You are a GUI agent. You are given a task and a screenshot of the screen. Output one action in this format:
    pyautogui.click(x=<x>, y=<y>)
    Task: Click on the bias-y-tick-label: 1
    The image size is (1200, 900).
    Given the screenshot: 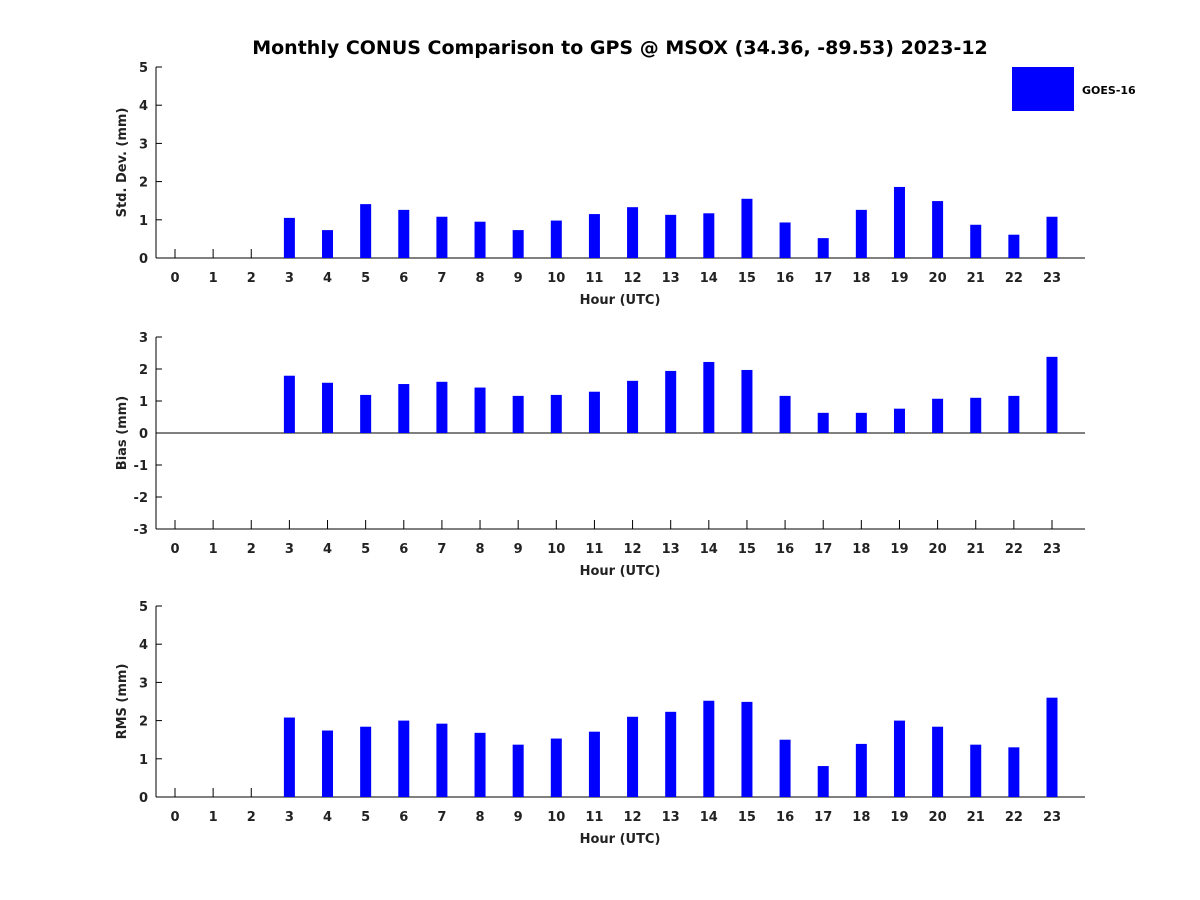 What is the action you would take?
    pyautogui.click(x=143, y=402)
    